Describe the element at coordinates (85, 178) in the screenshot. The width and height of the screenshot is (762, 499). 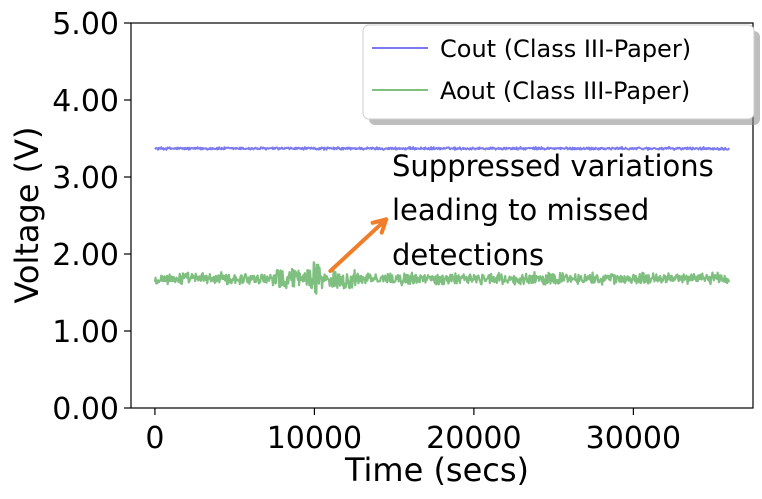
I see `y-tick-label: 3.00` at that location.